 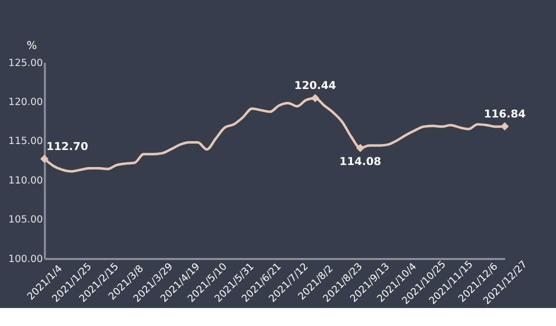 I want to click on data-label: 120.44, so click(x=315, y=85).